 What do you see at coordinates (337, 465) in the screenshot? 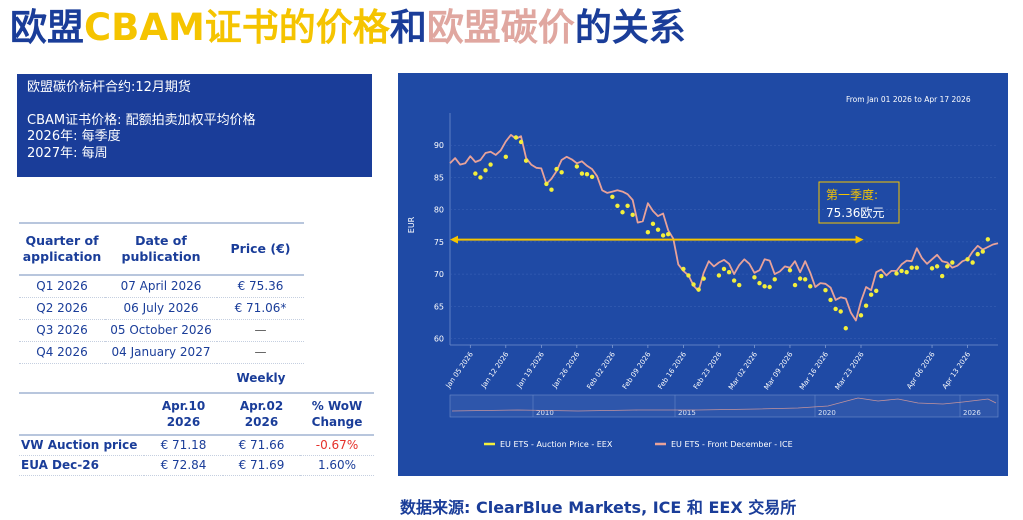
I see `table-cell: 1.60%` at bounding box center [337, 465].